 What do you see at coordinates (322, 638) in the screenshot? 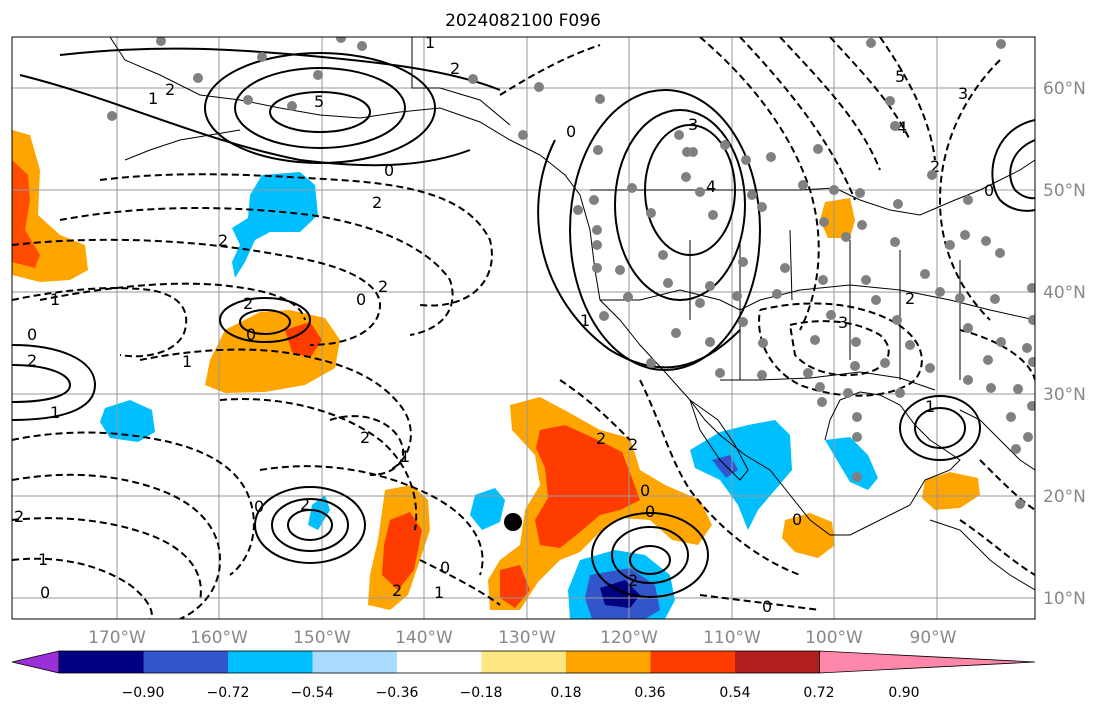
I see `lon-tick-label: 150°W` at bounding box center [322, 638].